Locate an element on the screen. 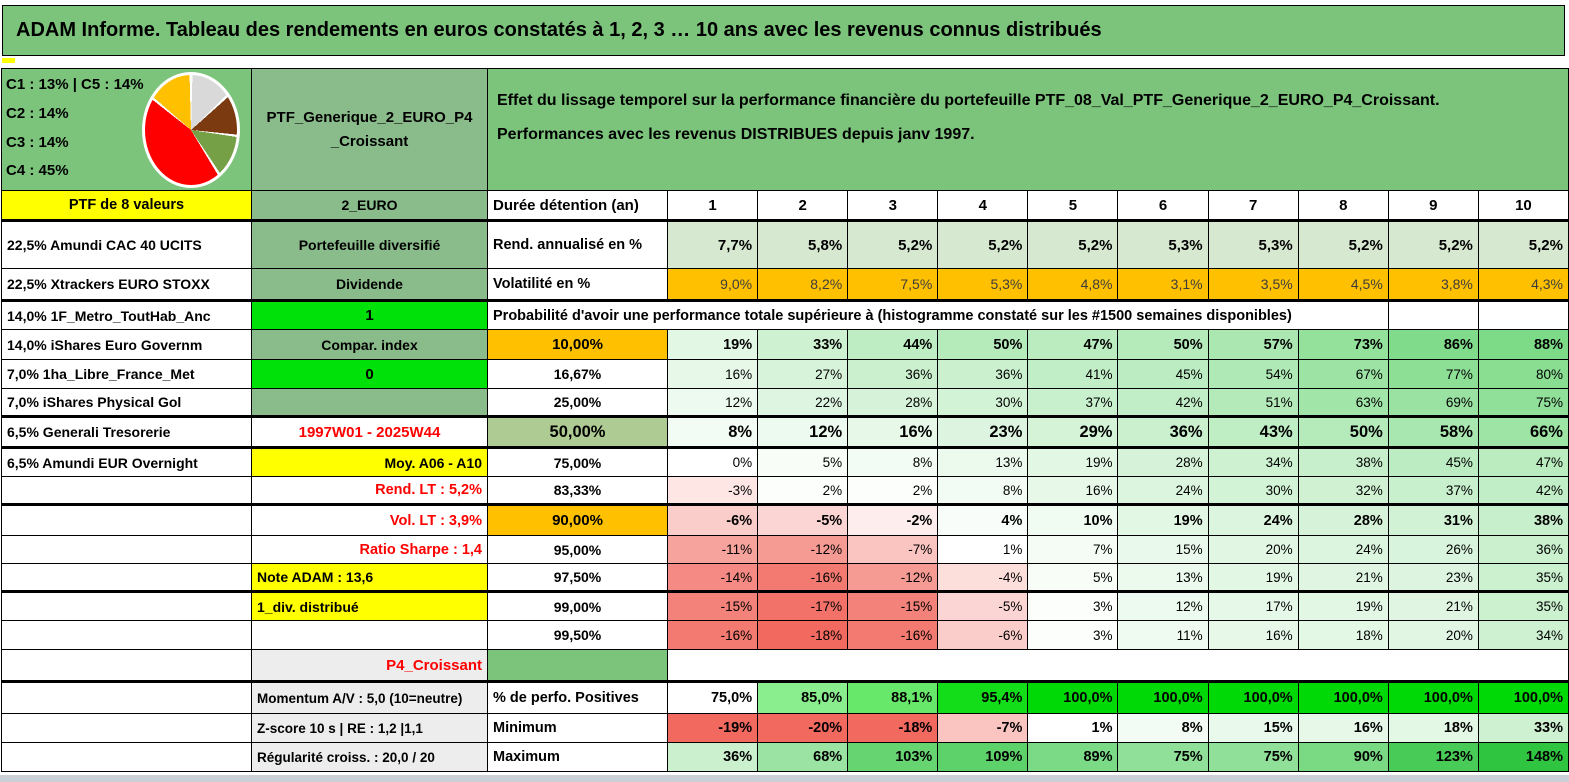 The image size is (1569, 782). value-cell: 38% is located at coordinates (1523, 521).